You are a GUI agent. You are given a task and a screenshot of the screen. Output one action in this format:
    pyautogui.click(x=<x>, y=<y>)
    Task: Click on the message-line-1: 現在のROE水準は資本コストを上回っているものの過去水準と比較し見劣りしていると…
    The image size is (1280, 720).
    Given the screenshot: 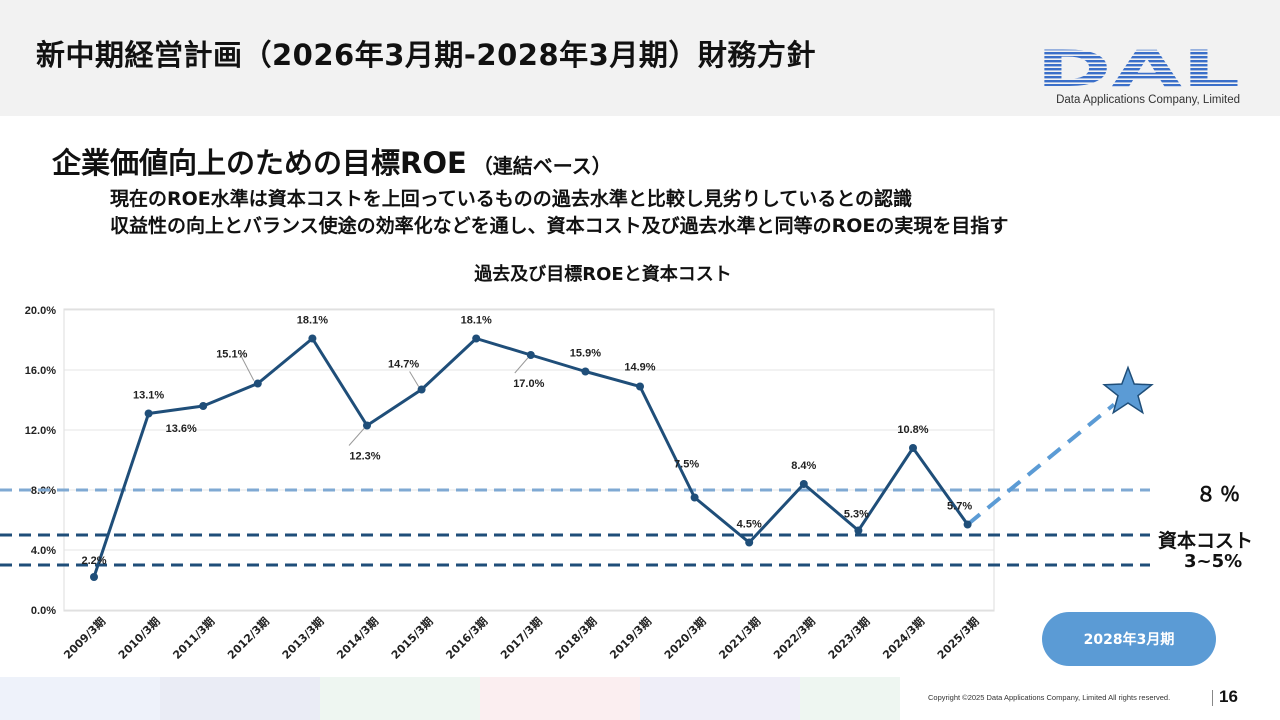 What is the action you would take?
    pyautogui.click(x=511, y=199)
    